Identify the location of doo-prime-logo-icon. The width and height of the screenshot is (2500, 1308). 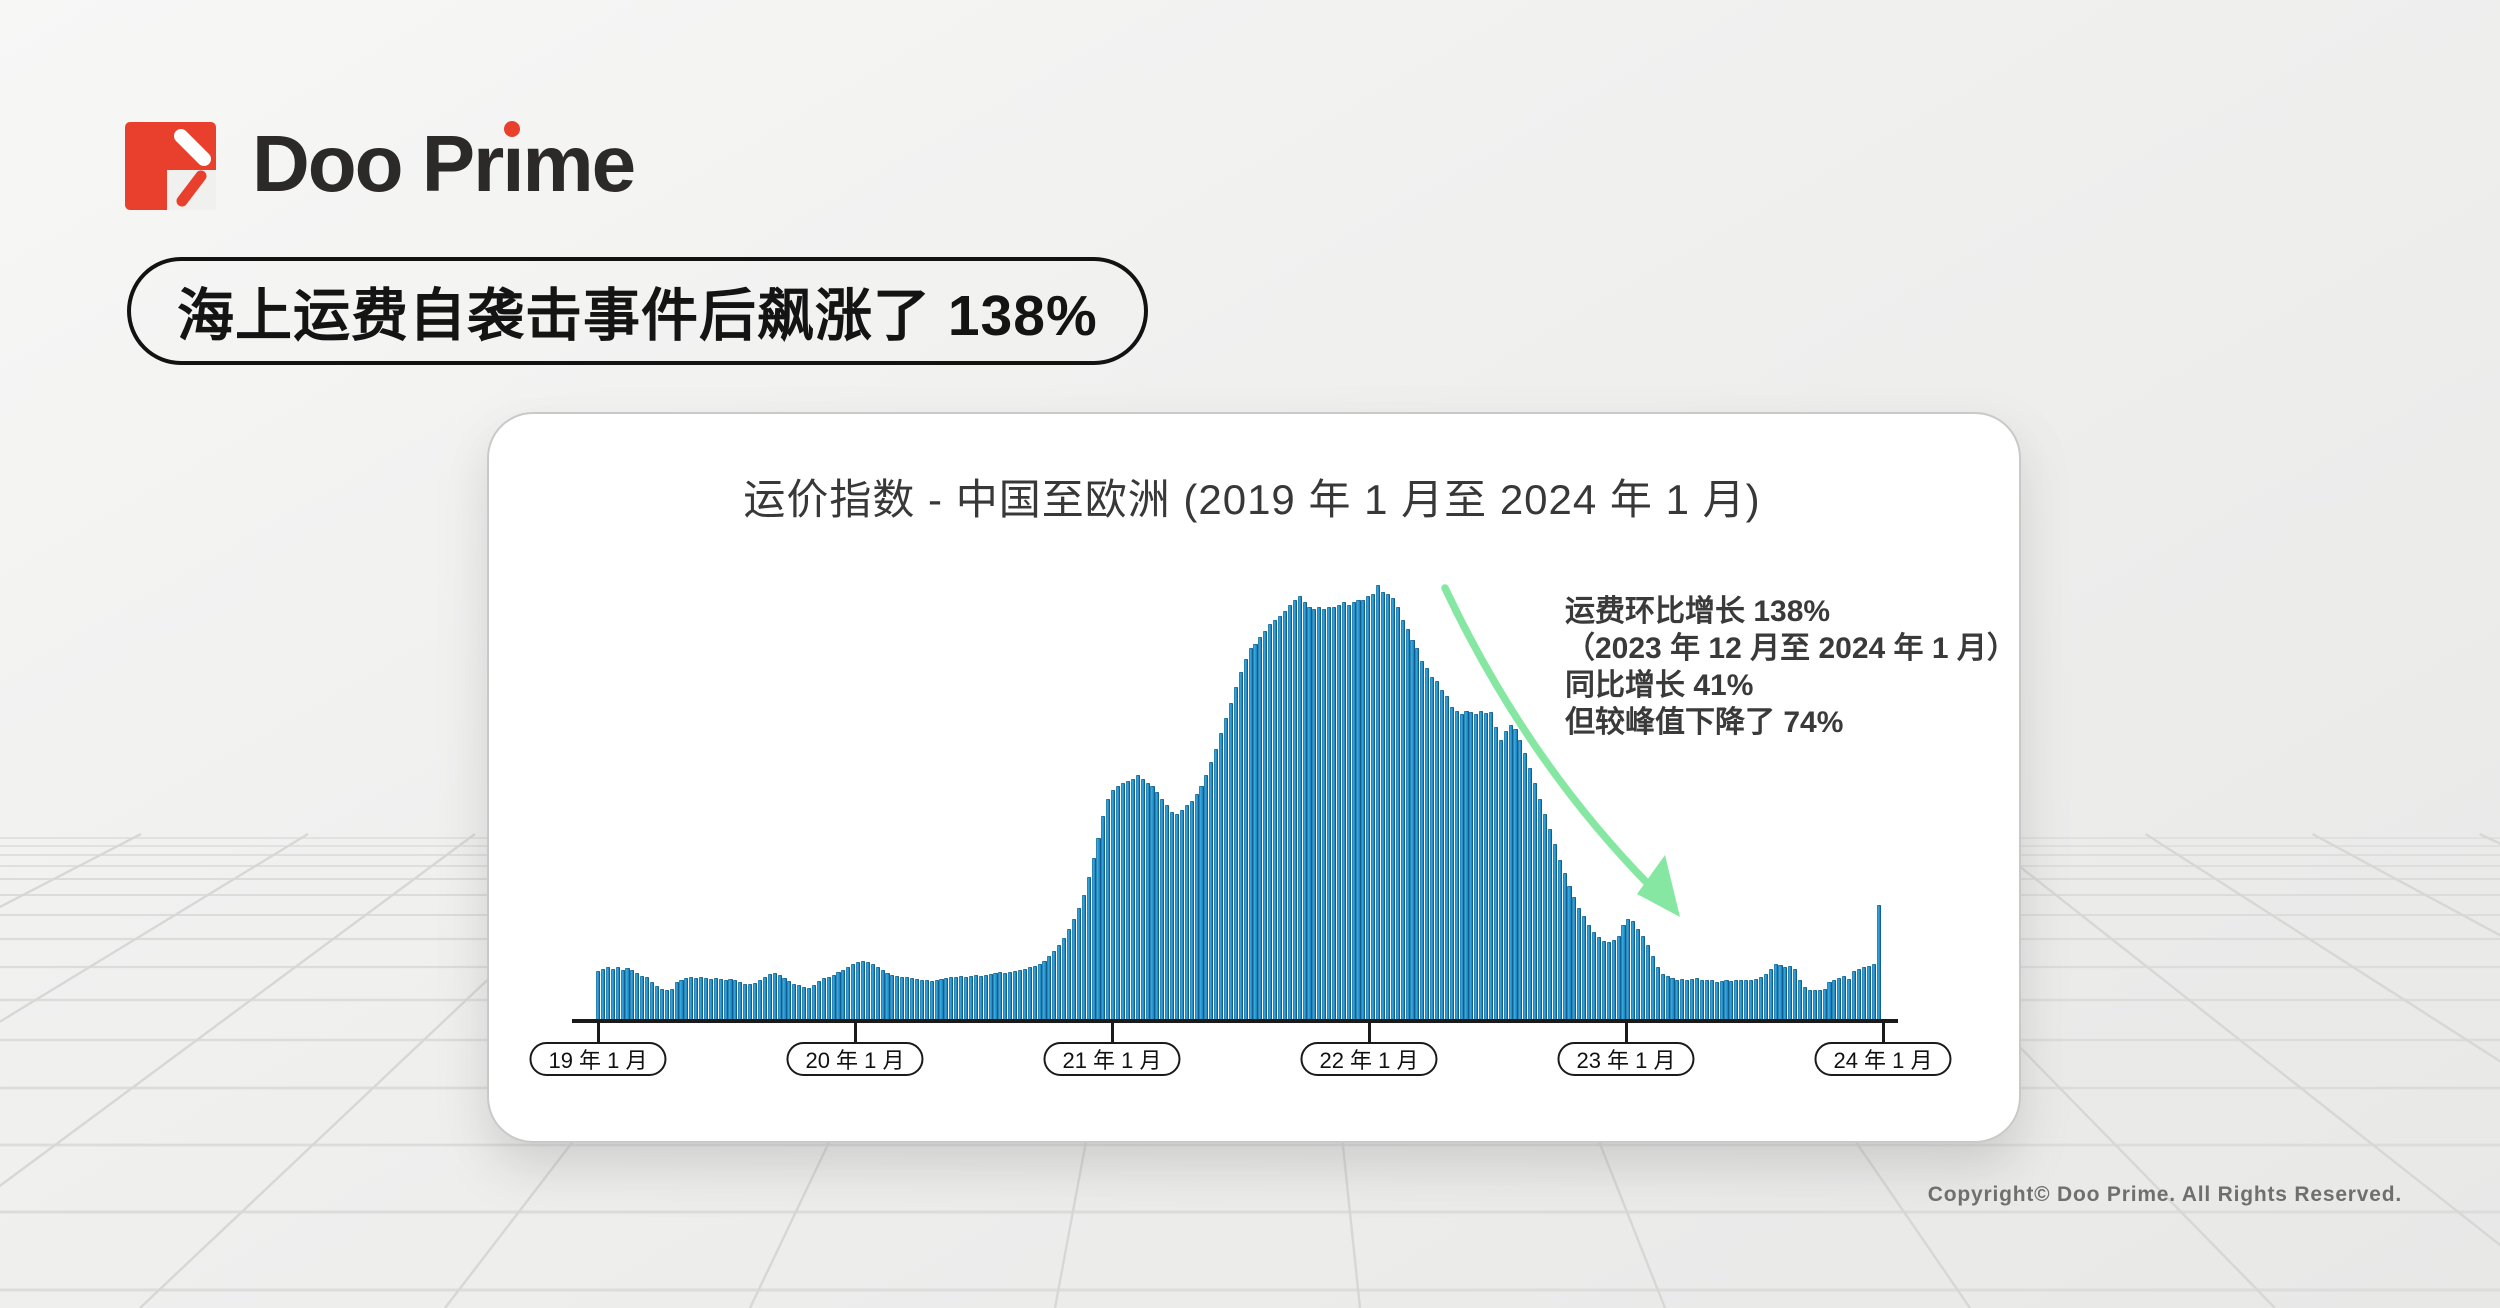
(171, 167).